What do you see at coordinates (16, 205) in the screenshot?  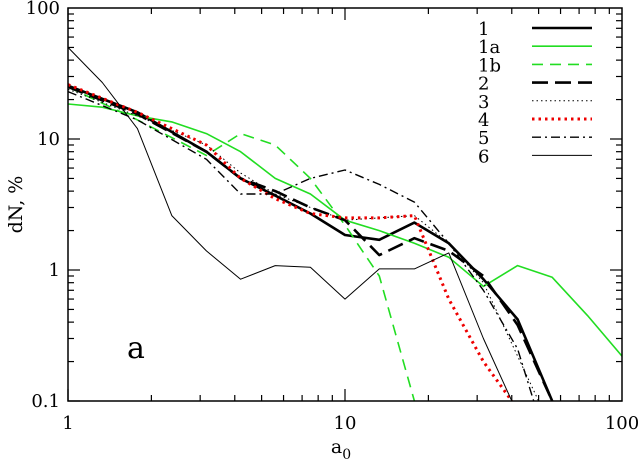 I see `y-axis-label: dN, %` at bounding box center [16, 205].